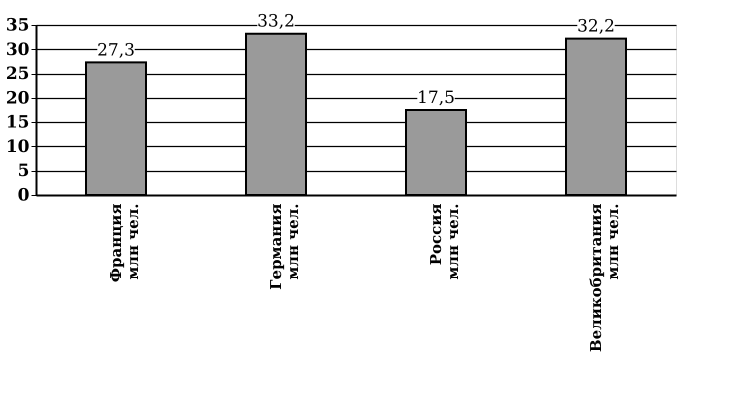 This screenshot has width=740, height=415. What do you see at coordinates (116, 50) in the screenshot?
I see `data-label: 27,3` at bounding box center [116, 50].